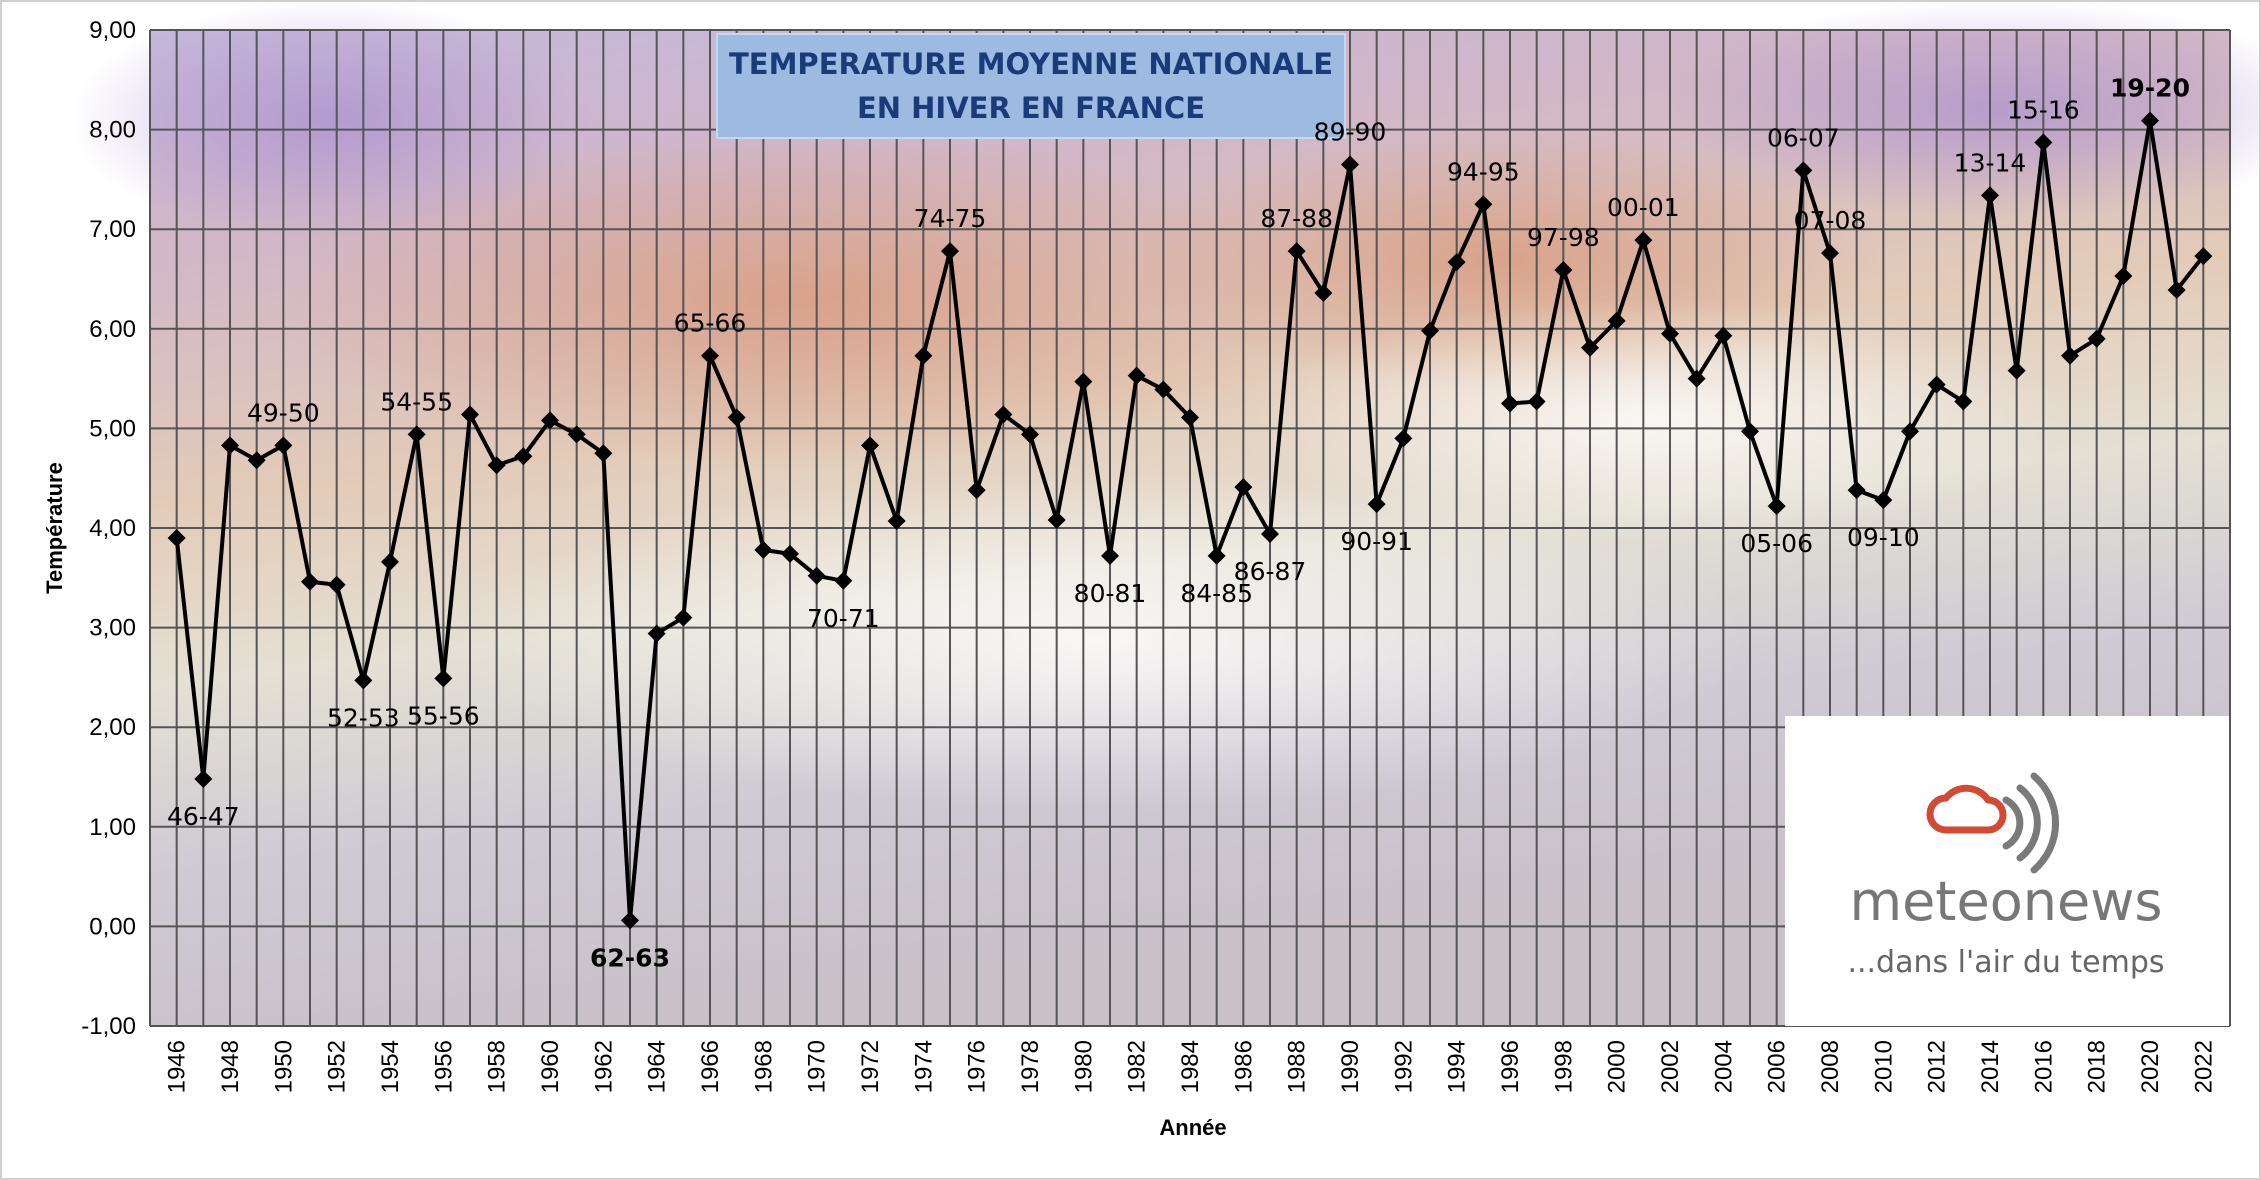 The image size is (2261, 1180). What do you see at coordinates (1883, 1066) in the screenshot?
I see `x-tick-label: 2010` at bounding box center [1883, 1066].